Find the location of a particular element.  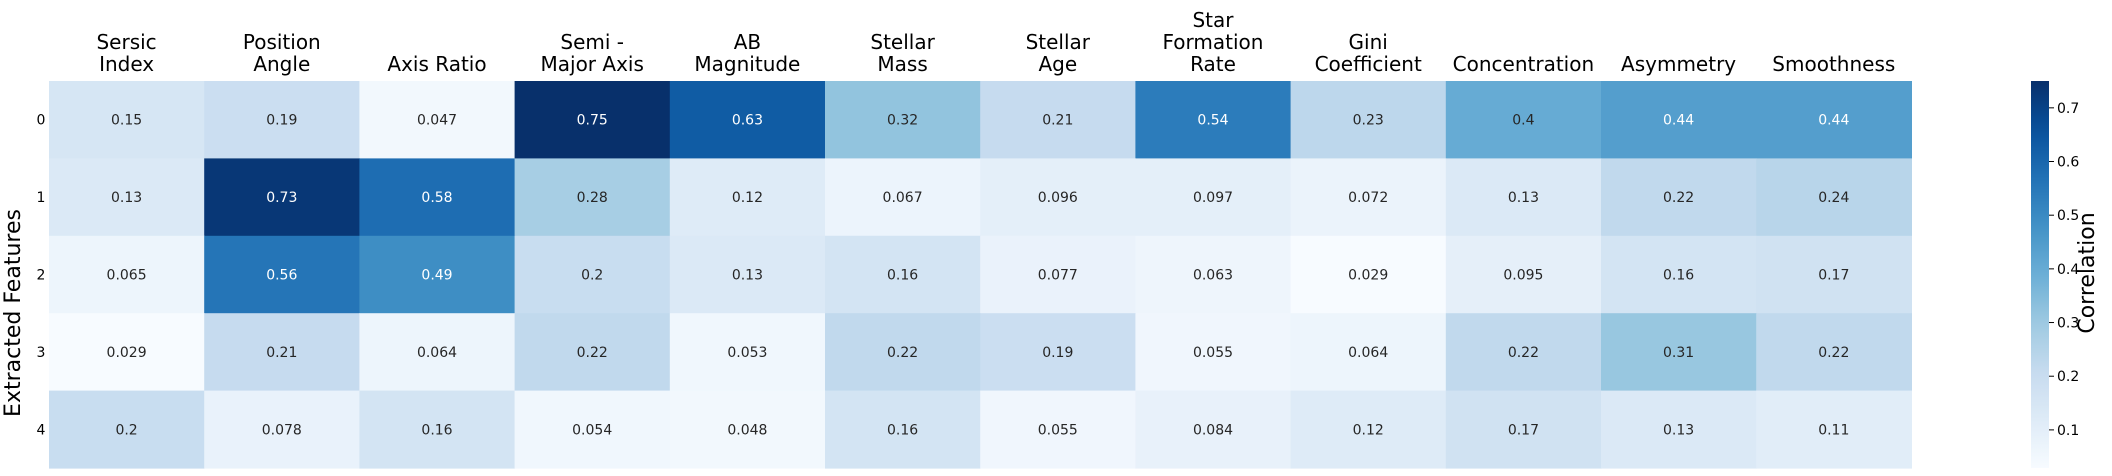

cell-value-label: 0.73 is located at coordinates (281, 198).